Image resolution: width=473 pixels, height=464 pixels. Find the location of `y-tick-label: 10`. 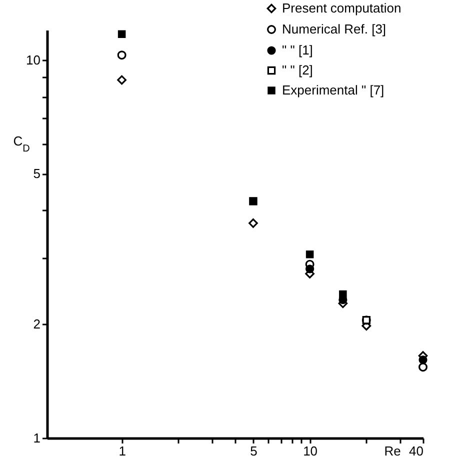

y-tick-label: 10 is located at coordinates (33, 60).